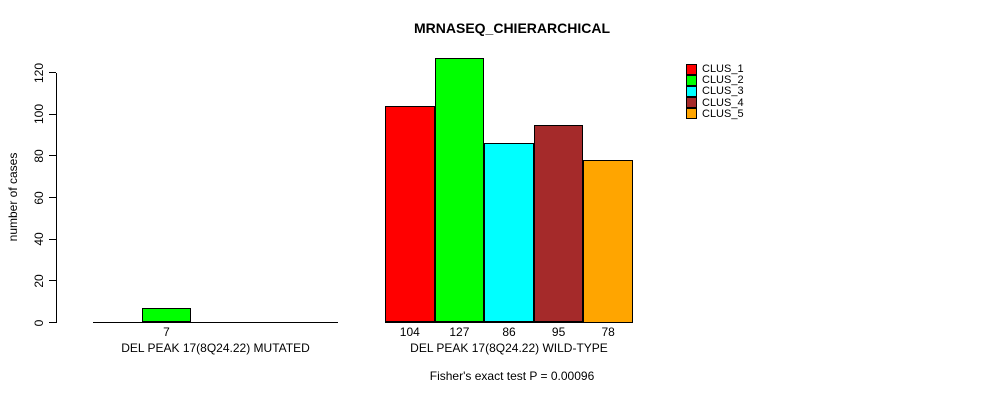 The image size is (990, 400). Describe the element at coordinates (39, 114) in the screenshot. I see `y-axis-tick-label: 100` at that location.